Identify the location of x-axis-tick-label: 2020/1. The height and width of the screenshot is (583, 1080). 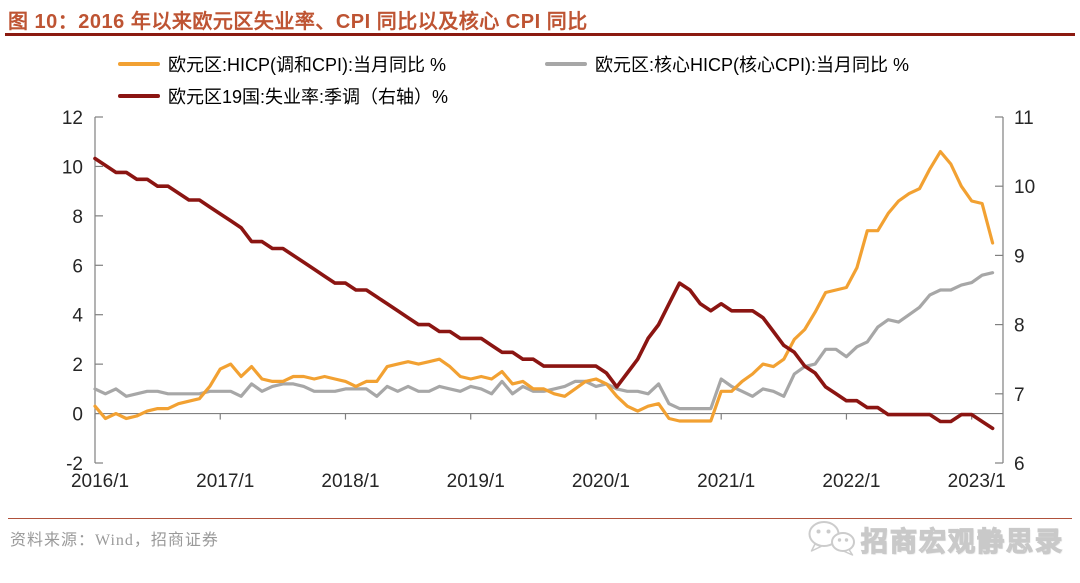
(601, 481).